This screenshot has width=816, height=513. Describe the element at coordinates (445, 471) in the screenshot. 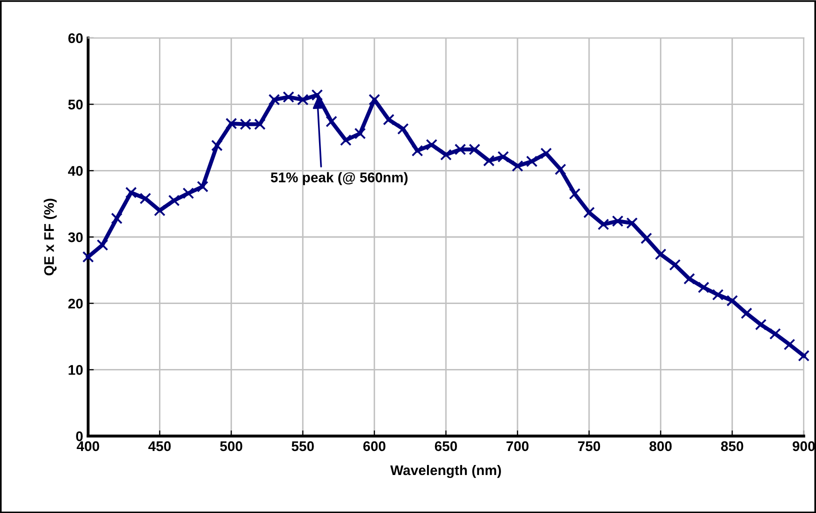

I see `x-axis-title: Wavelength (nm)` at that location.